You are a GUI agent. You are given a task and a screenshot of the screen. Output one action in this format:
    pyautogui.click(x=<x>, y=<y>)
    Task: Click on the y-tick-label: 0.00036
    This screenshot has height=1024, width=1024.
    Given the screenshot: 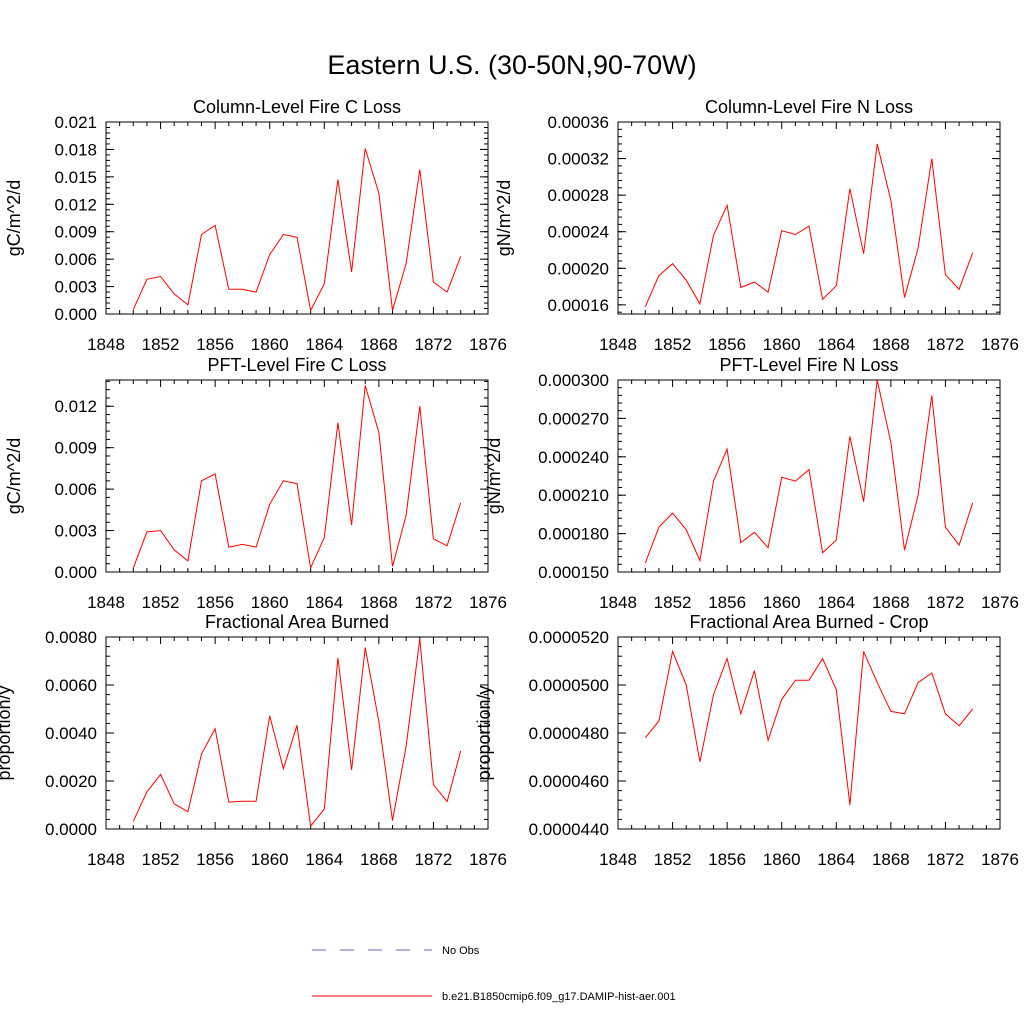 What is the action you would take?
    pyautogui.click(x=578, y=122)
    